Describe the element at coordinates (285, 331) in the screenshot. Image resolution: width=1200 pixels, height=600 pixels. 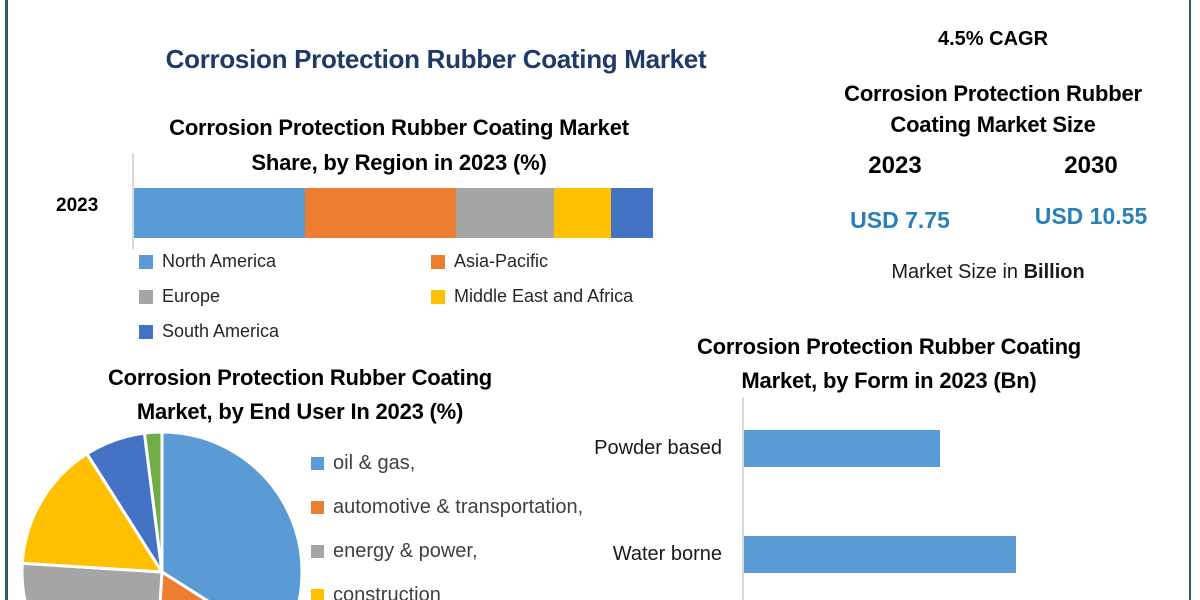
I see `region-legend-item: South America` at that location.